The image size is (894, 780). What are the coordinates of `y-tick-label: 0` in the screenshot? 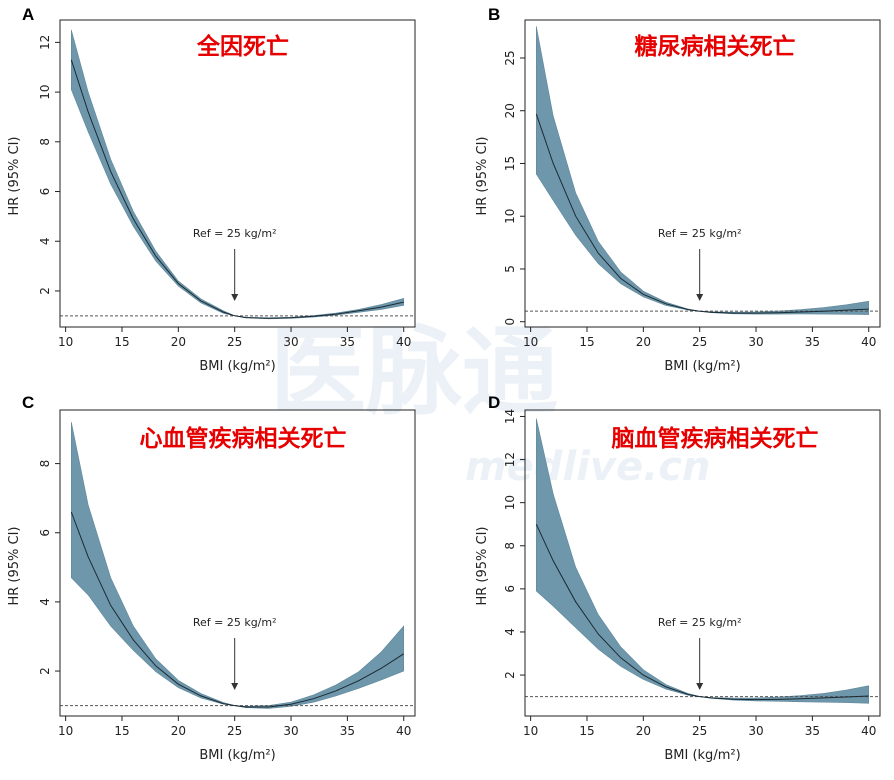 It's located at (510, 322).